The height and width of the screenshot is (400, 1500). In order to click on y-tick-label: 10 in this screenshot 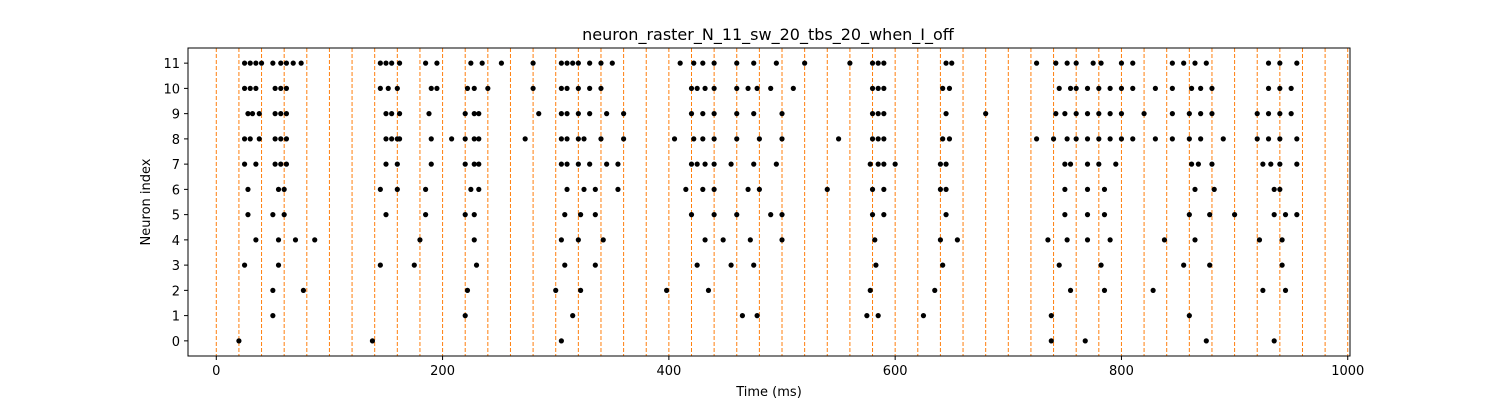, I will do `click(171, 89)`.